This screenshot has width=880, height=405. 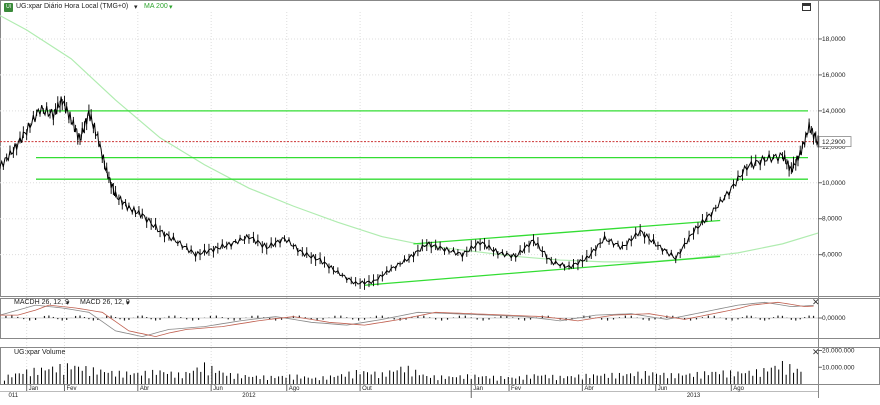 What do you see at coordinates (8, 7) in the screenshot?
I see `symbol-icon: Ul` at bounding box center [8, 7].